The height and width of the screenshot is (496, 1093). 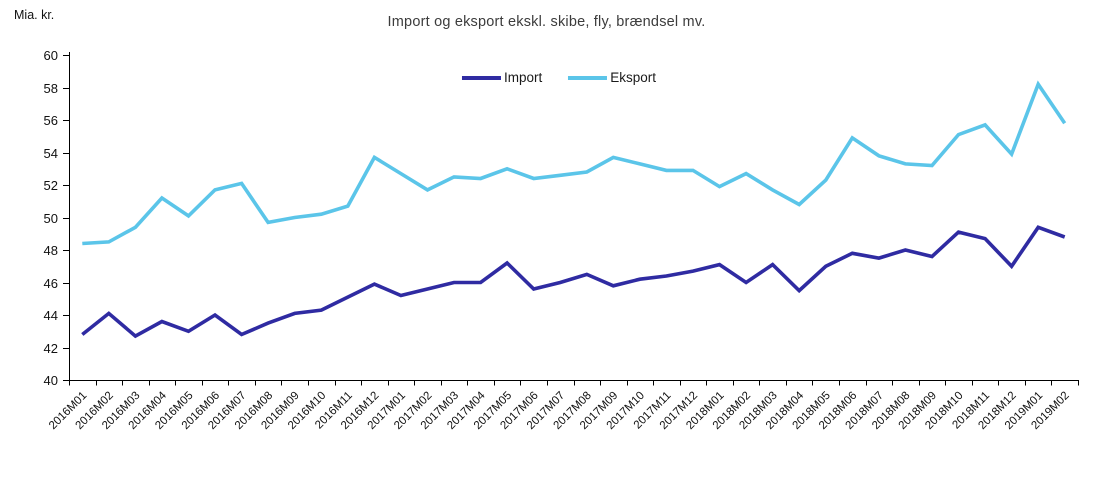 I want to click on y-tick-label: 46, so click(x=51, y=283).